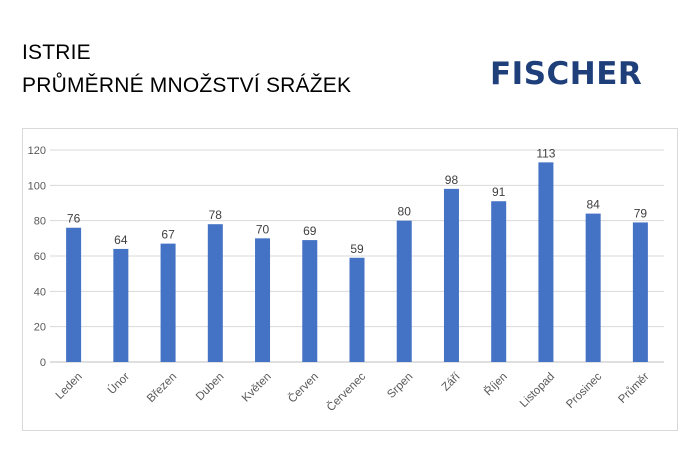 The width and height of the screenshot is (700, 450). I want to click on y-tick-label: 20, so click(40, 328).